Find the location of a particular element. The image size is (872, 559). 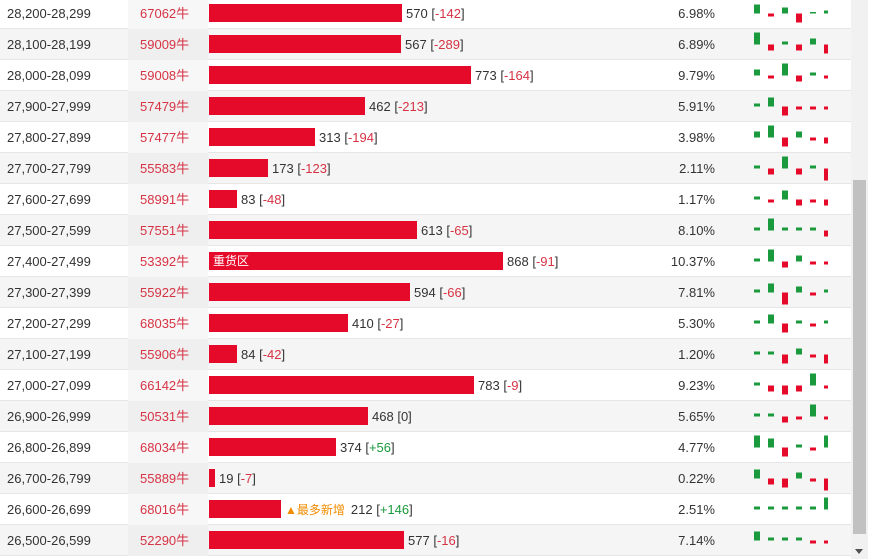

bull-code-link: 68016牛 is located at coordinates (165, 509).